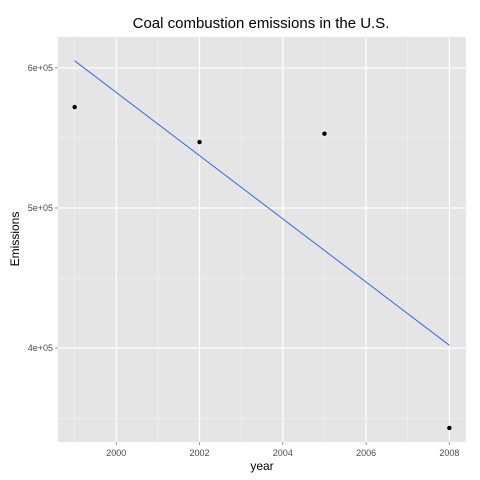 The image size is (480, 480). What do you see at coordinates (200, 453) in the screenshot?
I see `x-tick-label: 2002` at bounding box center [200, 453].